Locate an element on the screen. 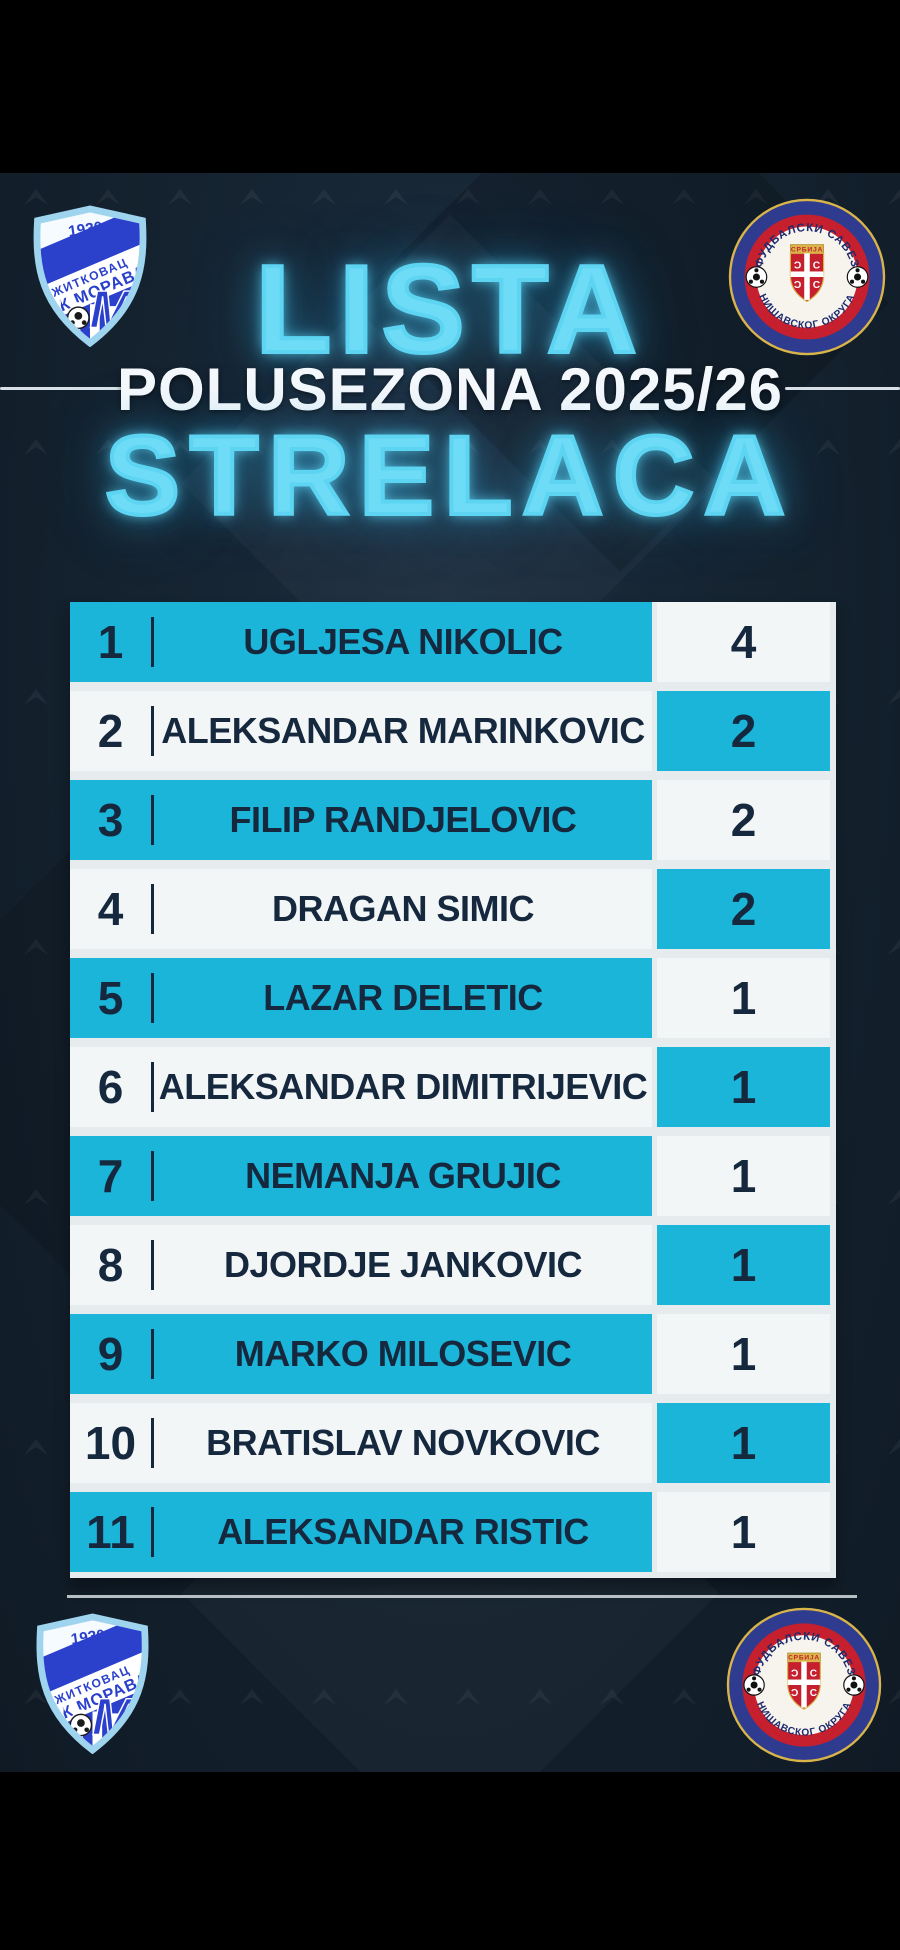 The width and height of the screenshot is (900, 1950). table-row: 2 ALEKSANDAR MARINKOVIC 2 is located at coordinates (450, 731).